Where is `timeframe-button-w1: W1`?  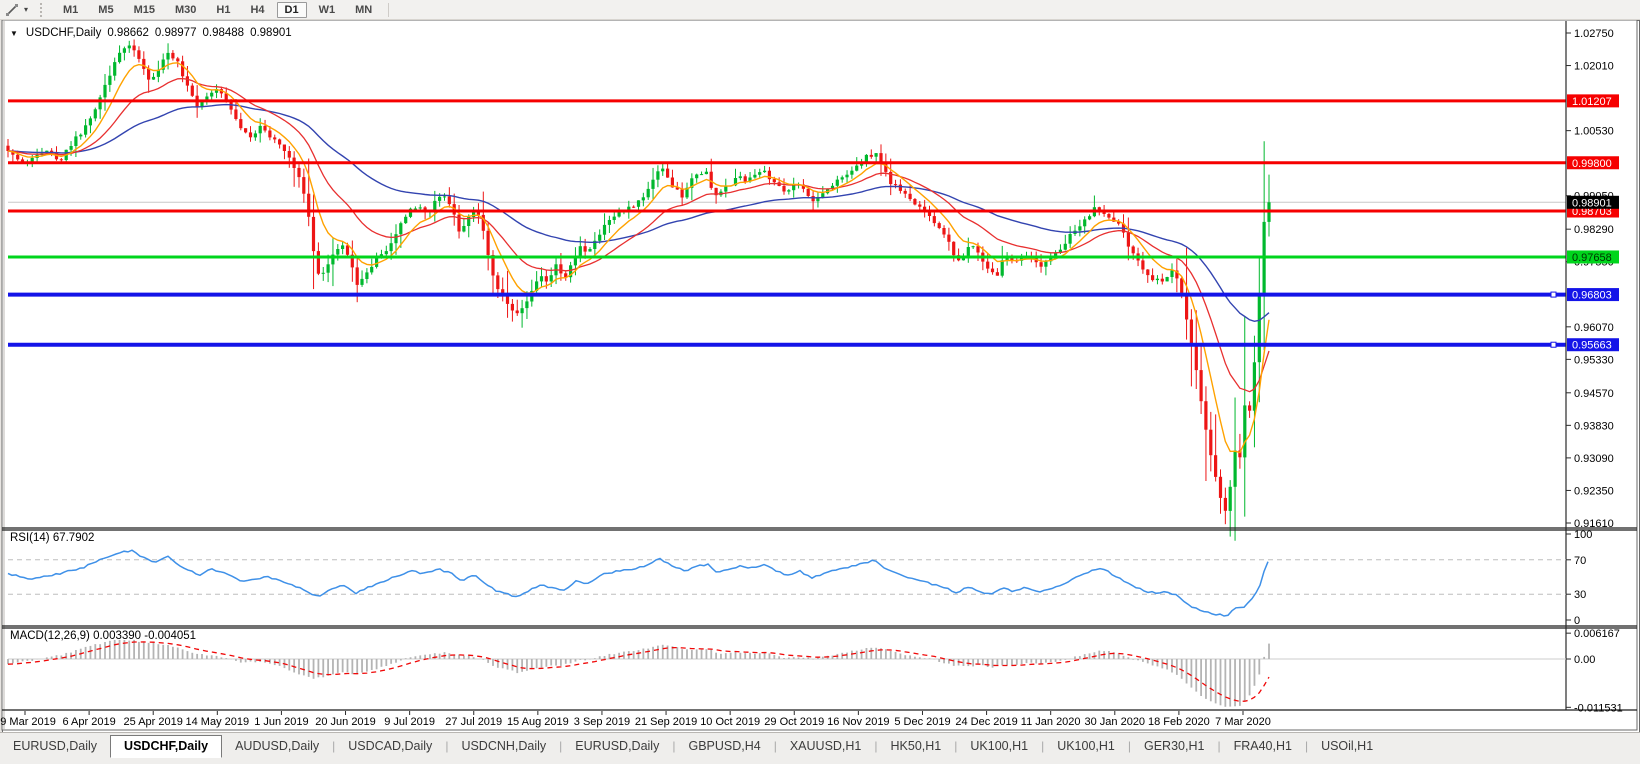
timeframe-button-w1: W1 is located at coordinates (327, 9).